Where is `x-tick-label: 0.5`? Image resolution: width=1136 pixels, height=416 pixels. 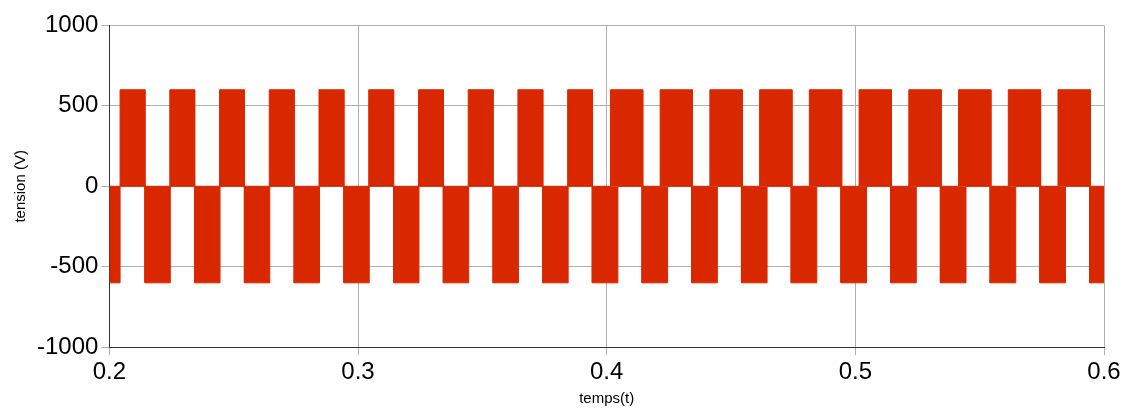 x-tick-label: 0.5 is located at coordinates (855, 371).